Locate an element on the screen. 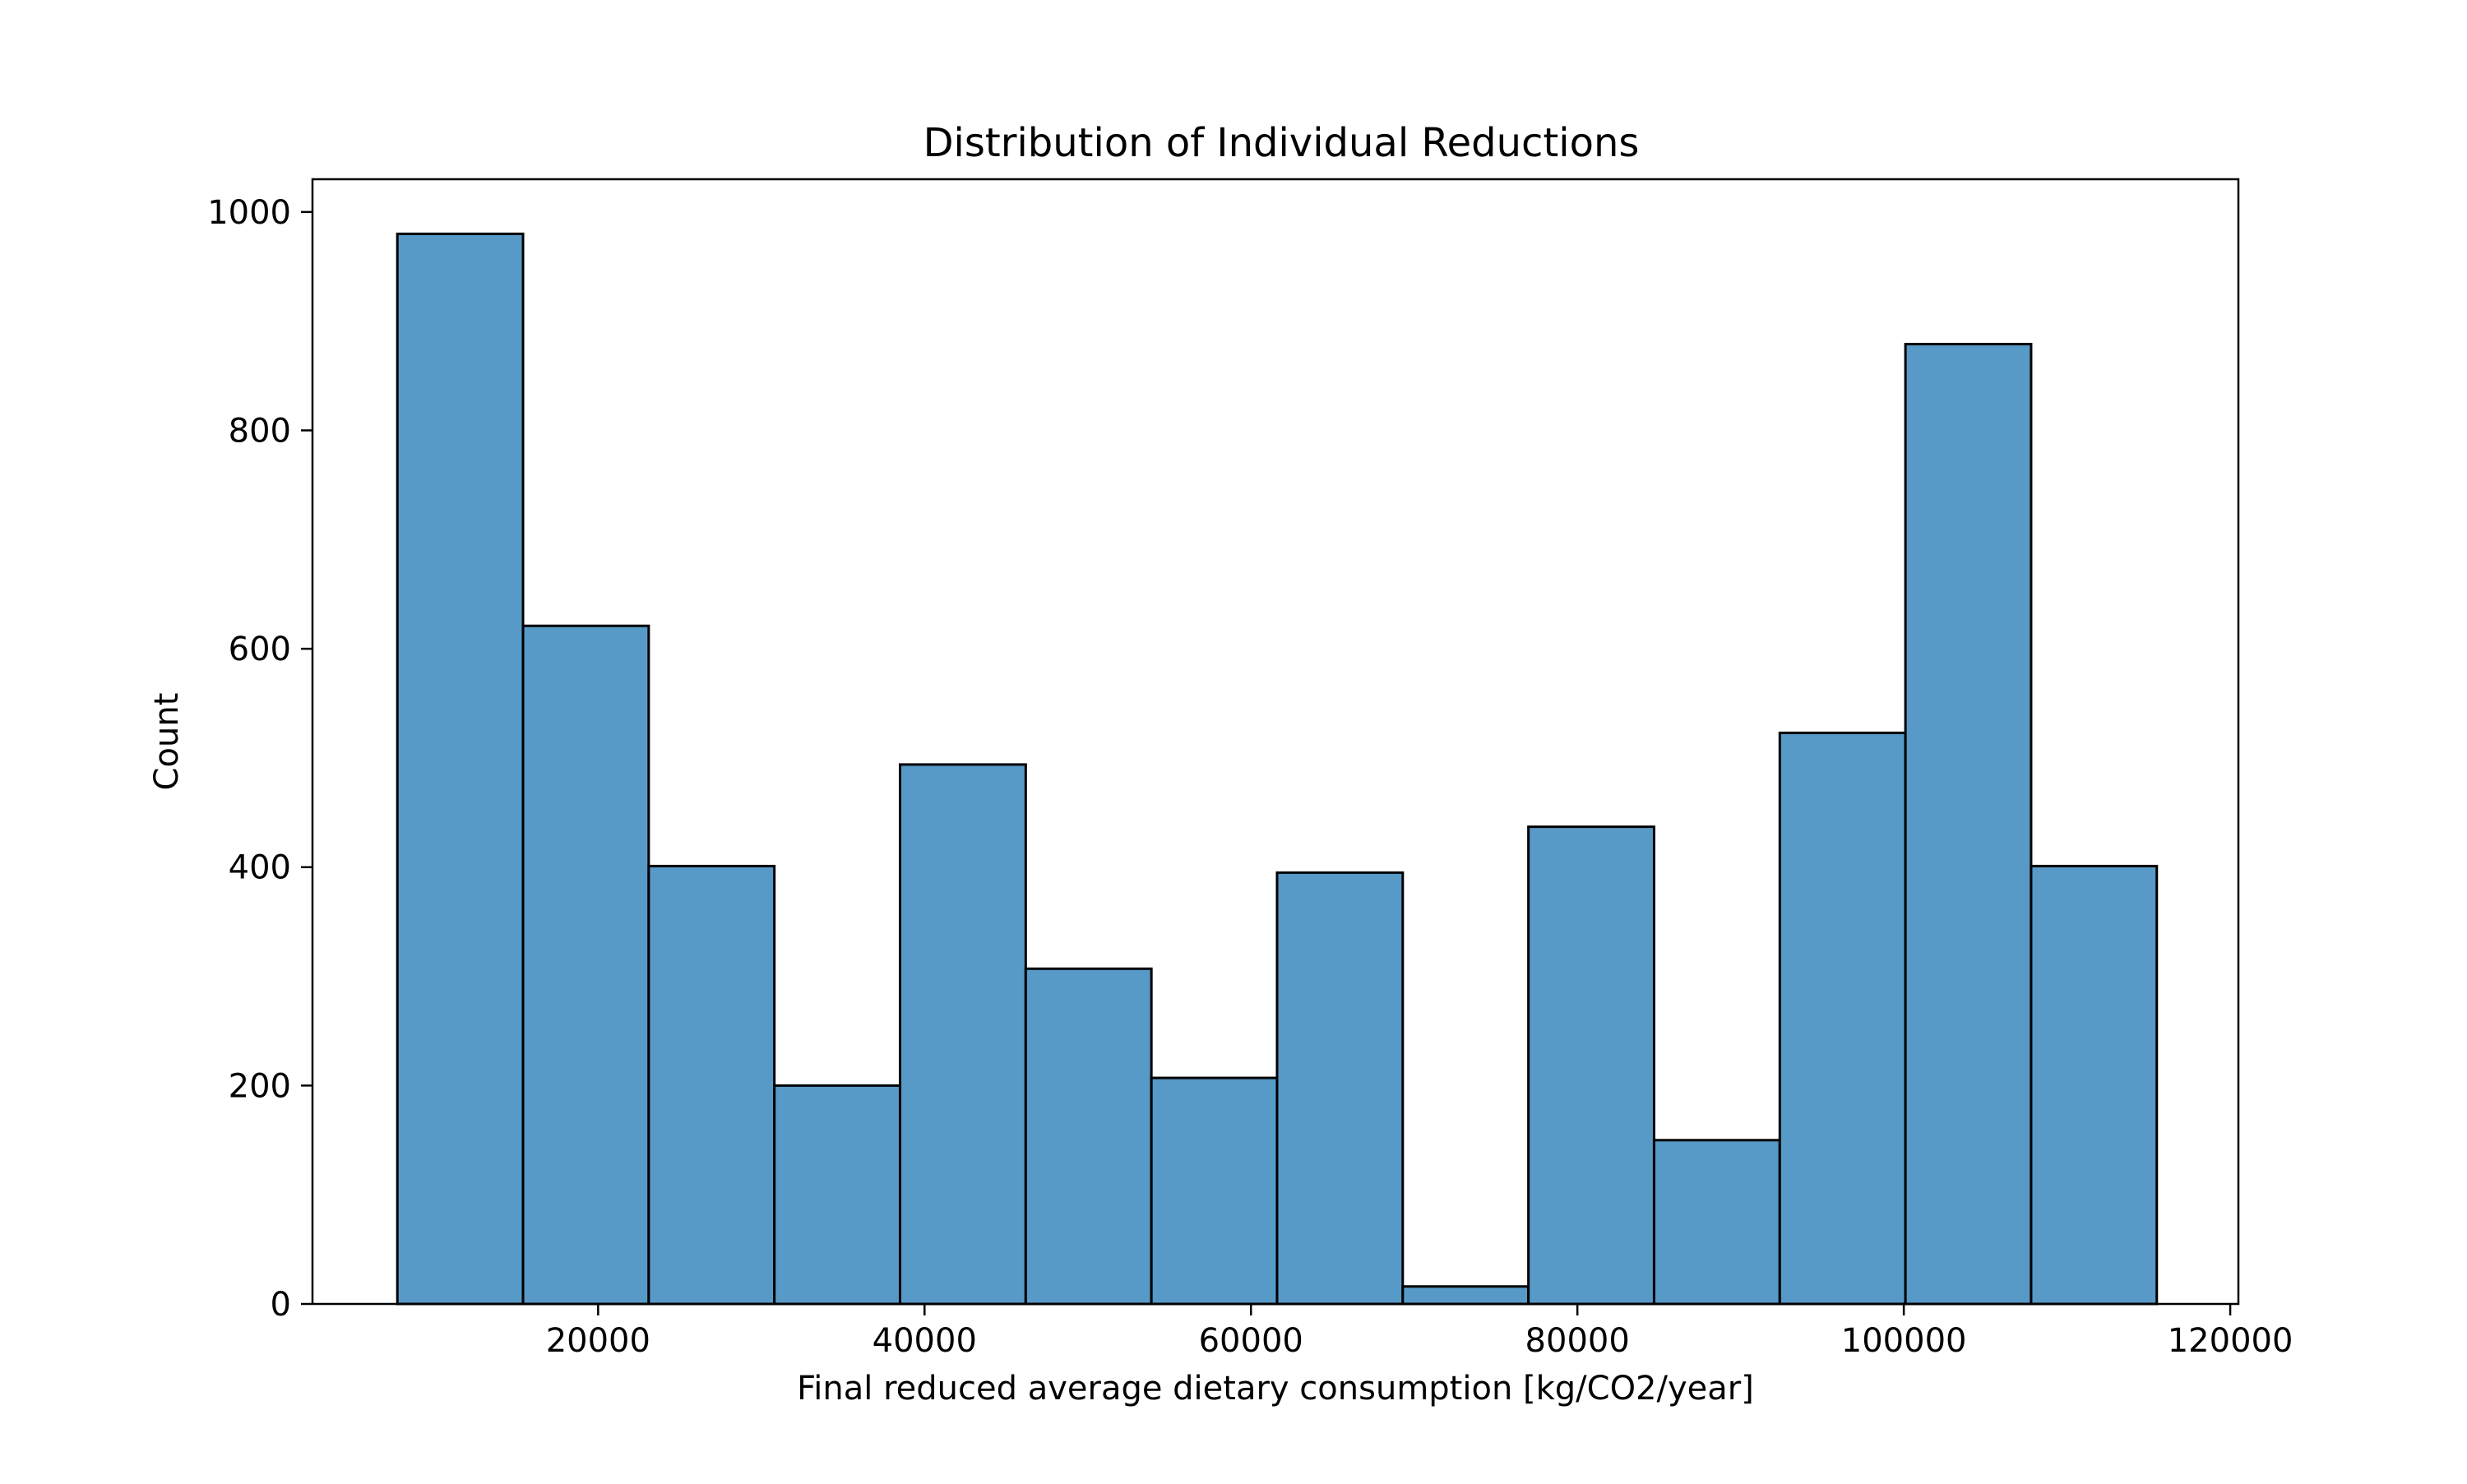  y-tick-label: 800 is located at coordinates (260, 431).